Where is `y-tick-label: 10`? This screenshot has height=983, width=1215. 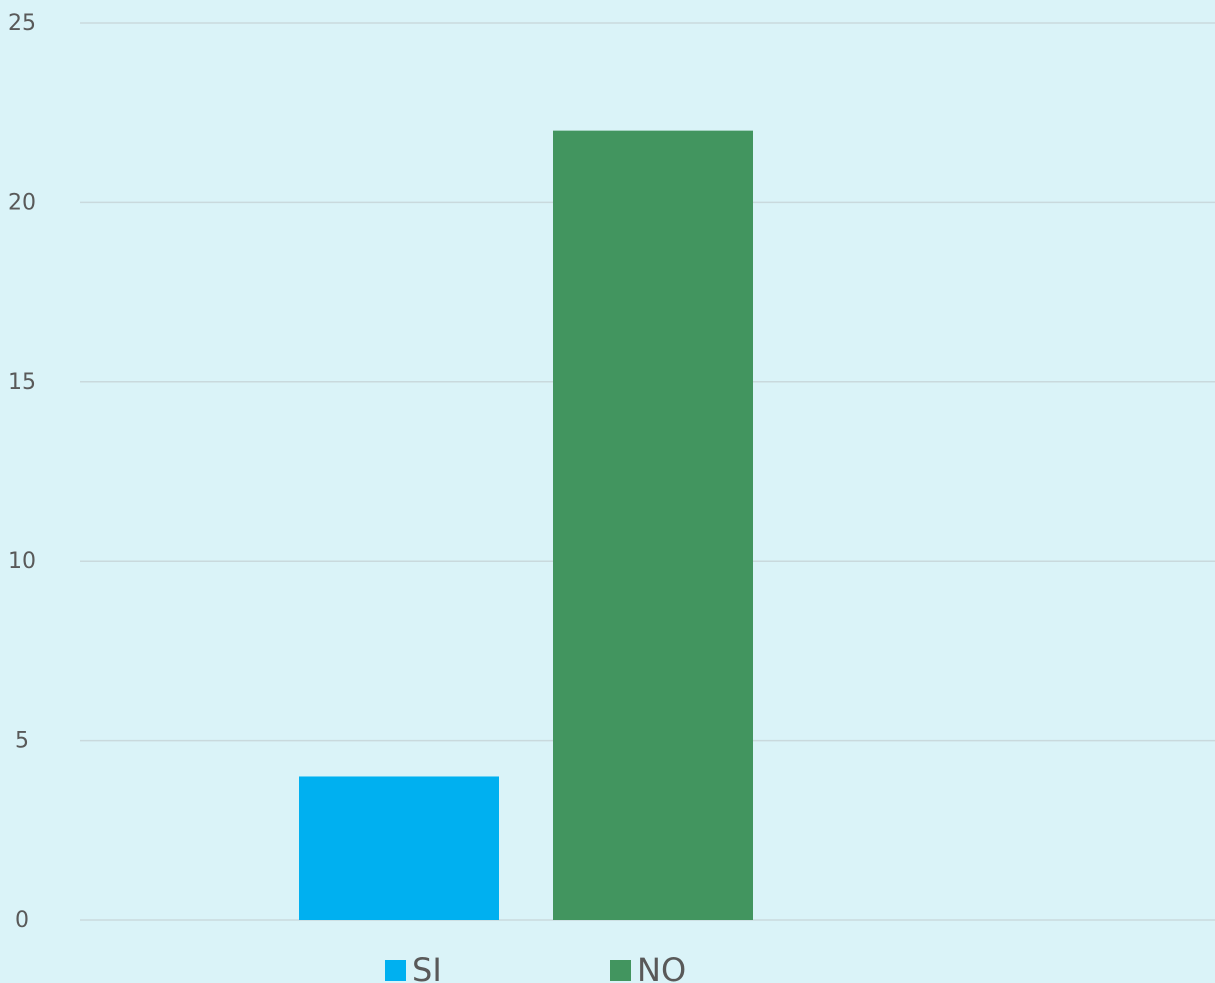
y-tick-label: 10 is located at coordinates (22, 561).